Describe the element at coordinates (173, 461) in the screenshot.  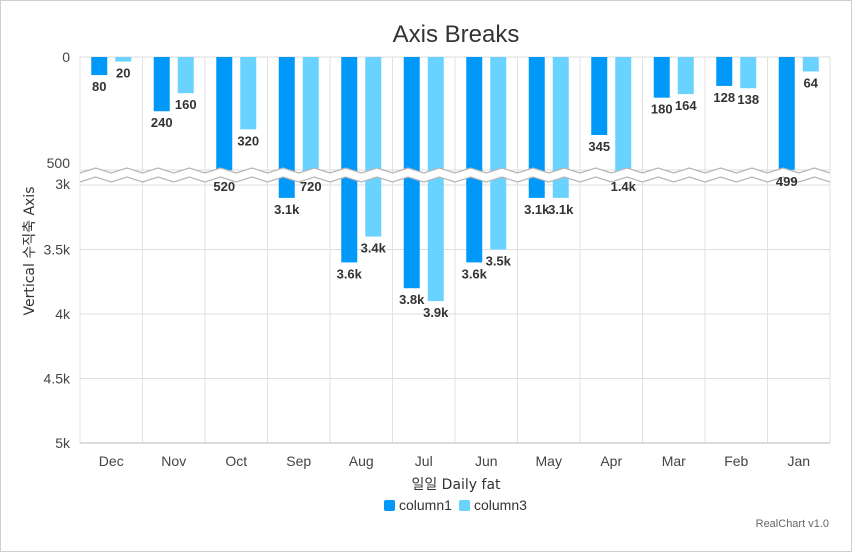
I see `x-tick-label: Nov` at that location.